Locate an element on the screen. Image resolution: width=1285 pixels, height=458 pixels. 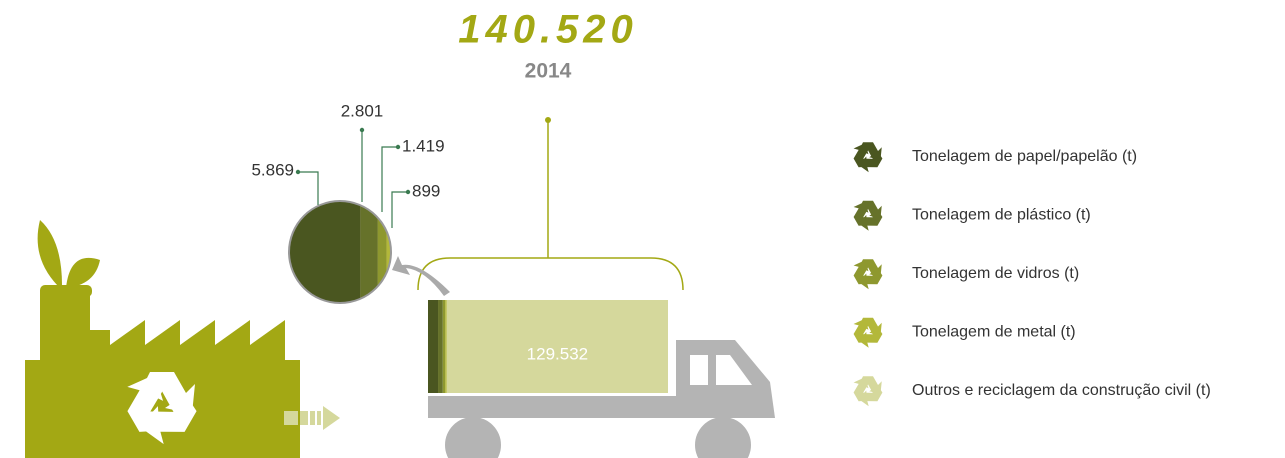
value-label: 5.869 is located at coordinates (272, 169).